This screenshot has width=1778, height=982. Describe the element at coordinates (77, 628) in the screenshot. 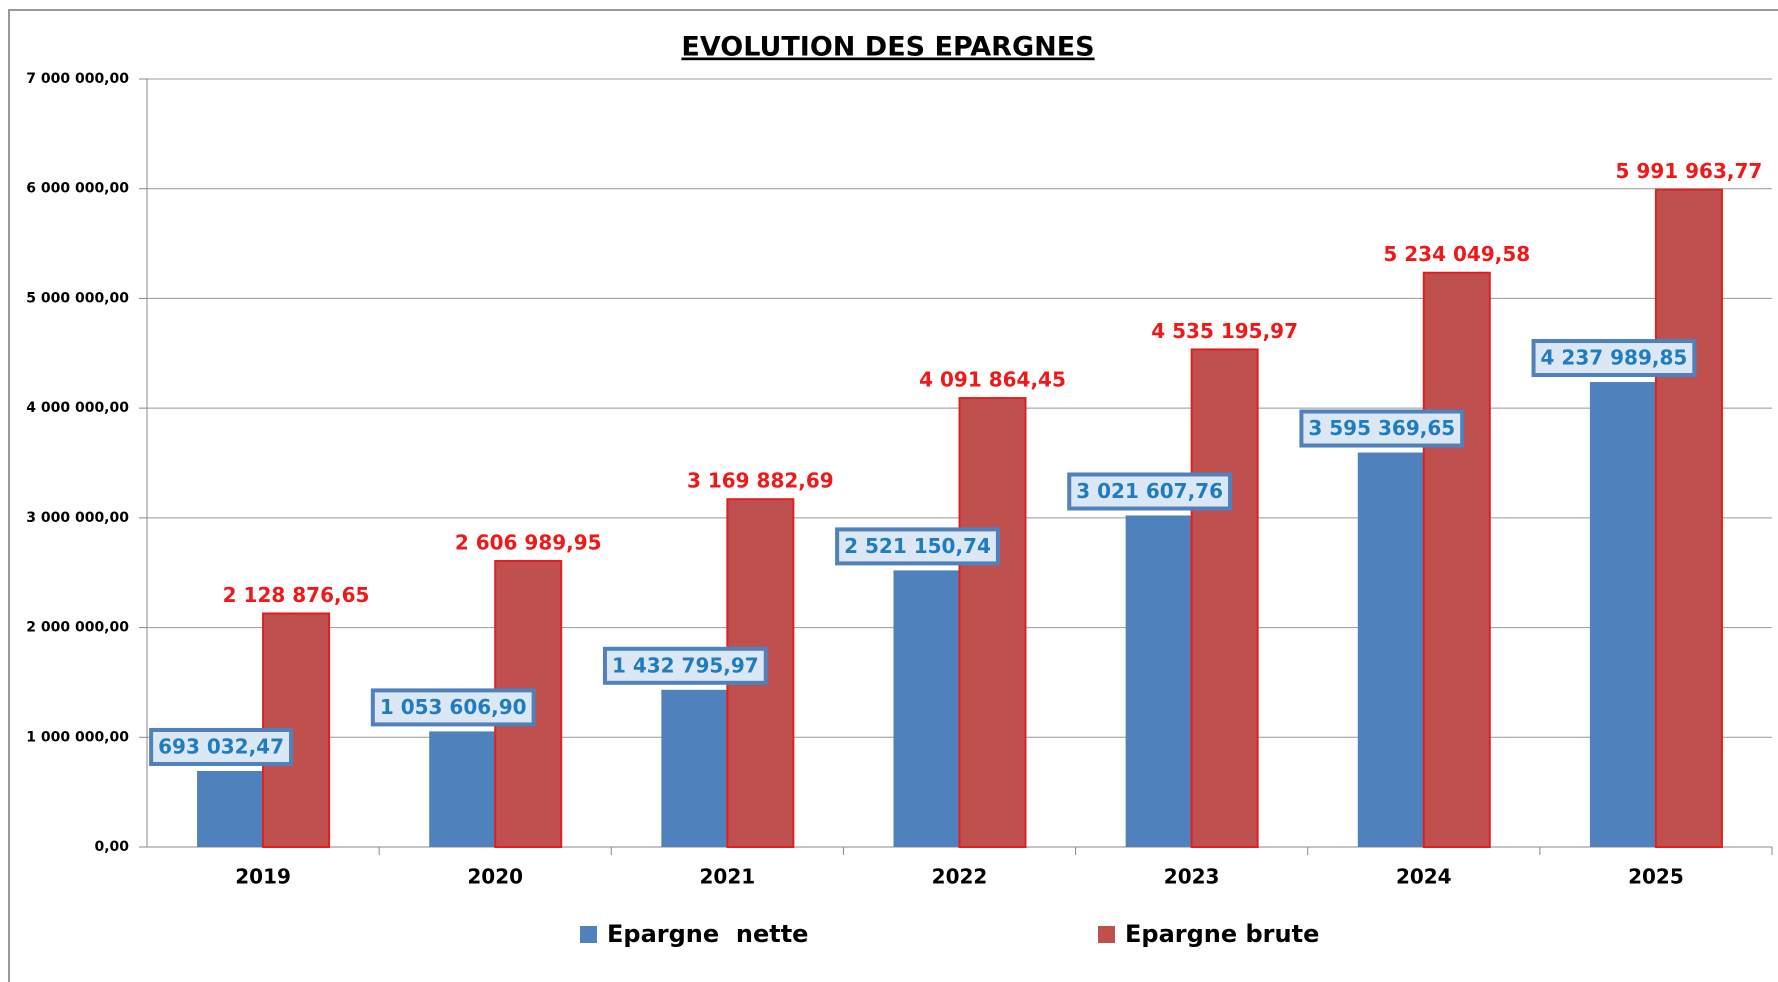

I see `y-tick-label: 2 000 000,00` at that location.